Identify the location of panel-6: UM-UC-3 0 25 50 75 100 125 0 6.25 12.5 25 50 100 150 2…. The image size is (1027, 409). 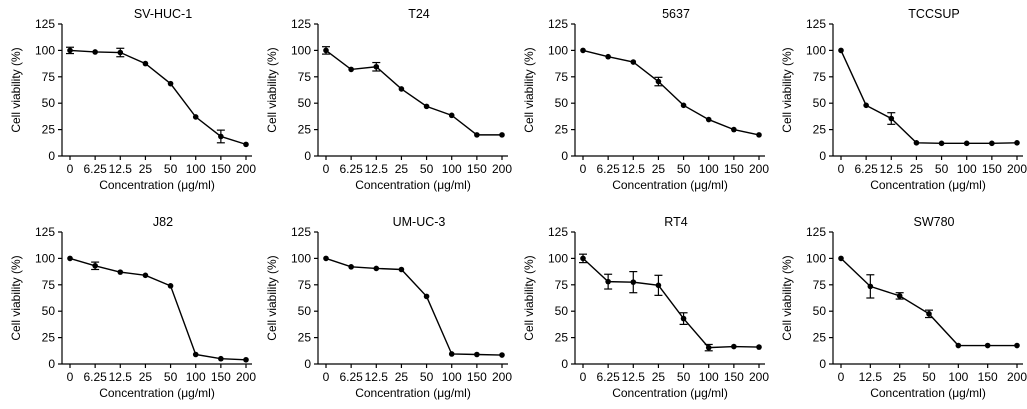
(388, 307).